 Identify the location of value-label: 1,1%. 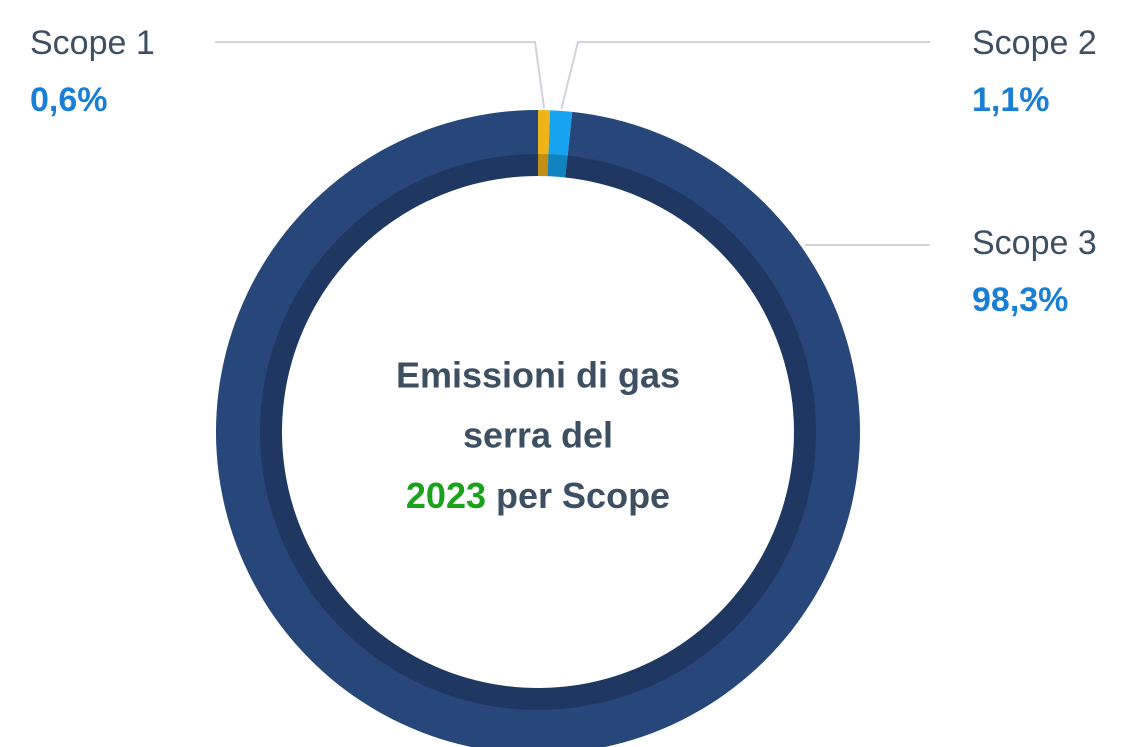
(1011, 100).